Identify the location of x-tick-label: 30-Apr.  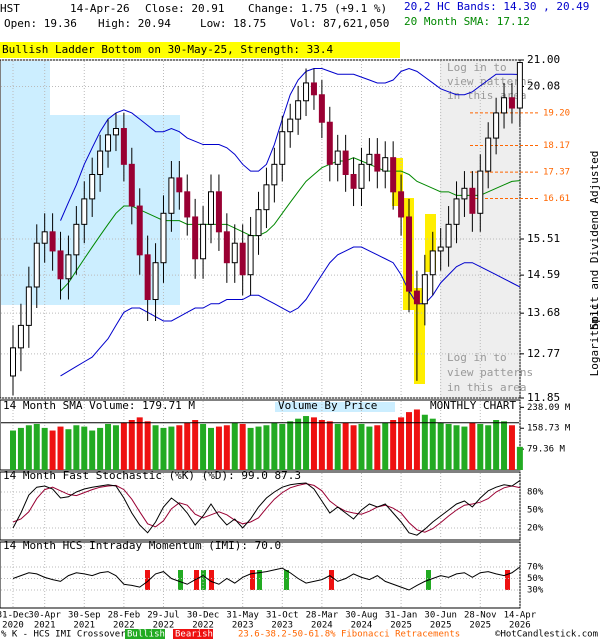
(44, 616).